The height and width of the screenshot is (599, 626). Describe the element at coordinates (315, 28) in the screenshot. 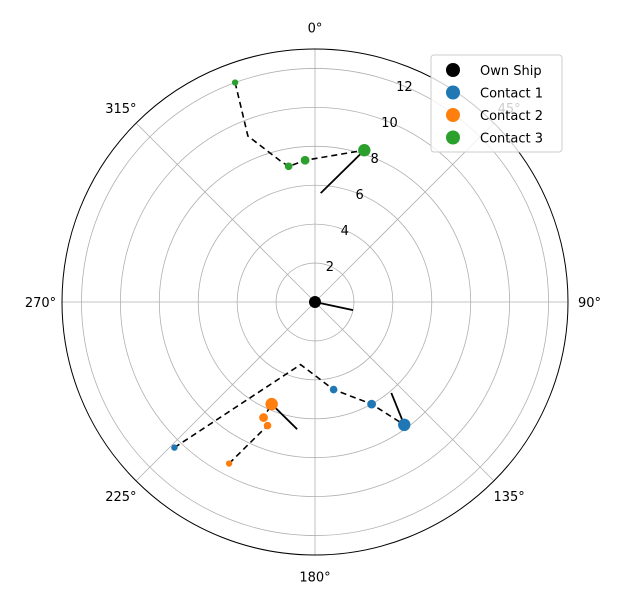

I see `theta-tick-label: 0°` at that location.